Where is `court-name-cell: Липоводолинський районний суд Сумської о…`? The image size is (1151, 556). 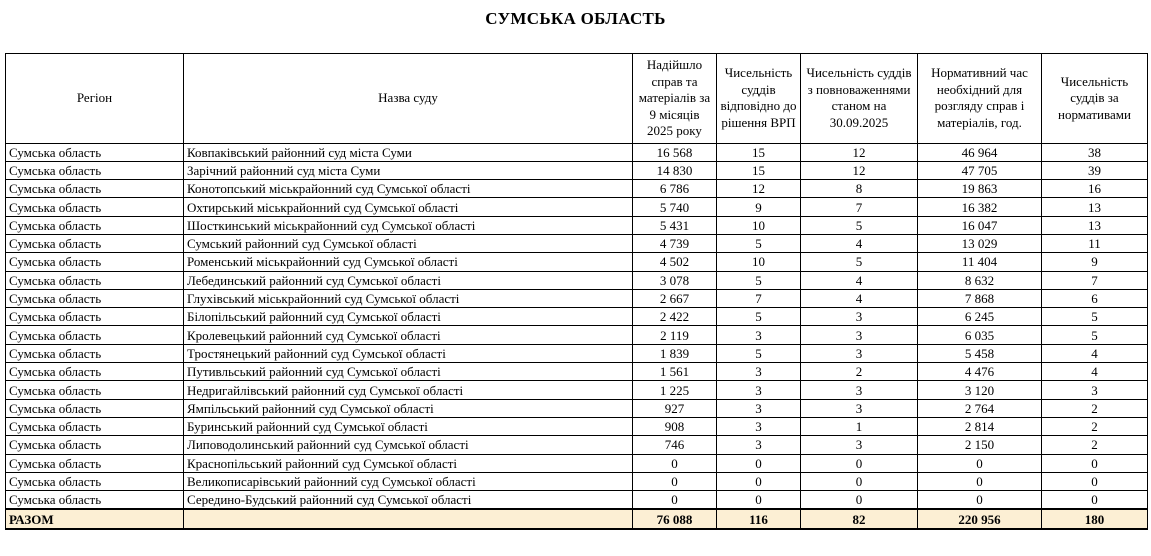
court-name-cell: Липоводолинський районний суд Сумської о… is located at coordinates (408, 445).